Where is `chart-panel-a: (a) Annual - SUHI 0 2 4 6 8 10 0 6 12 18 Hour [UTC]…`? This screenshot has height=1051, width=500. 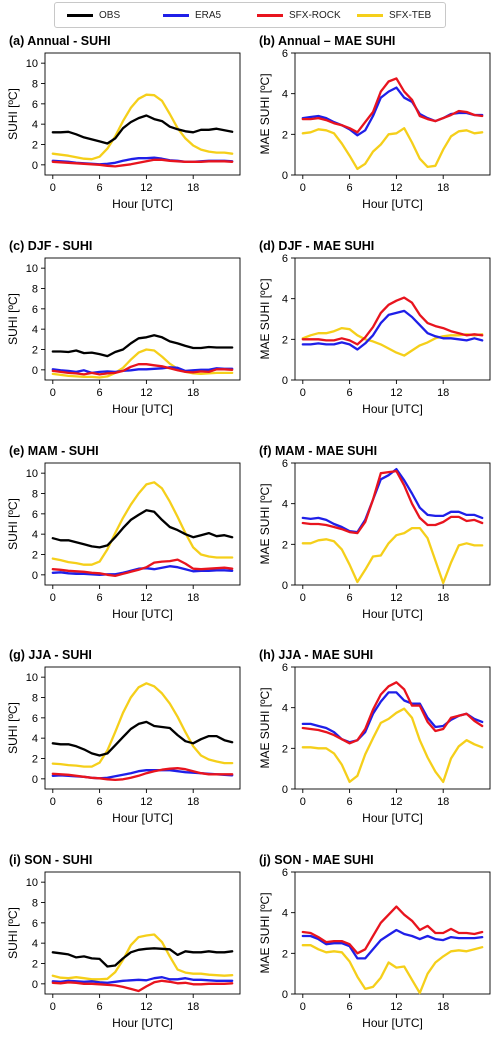
chart-panel-a: (a) Annual - SUHI 0 2 4 6 8 10 0 6 12 18 Hour [UTC]… is located at coordinates (123, 122).